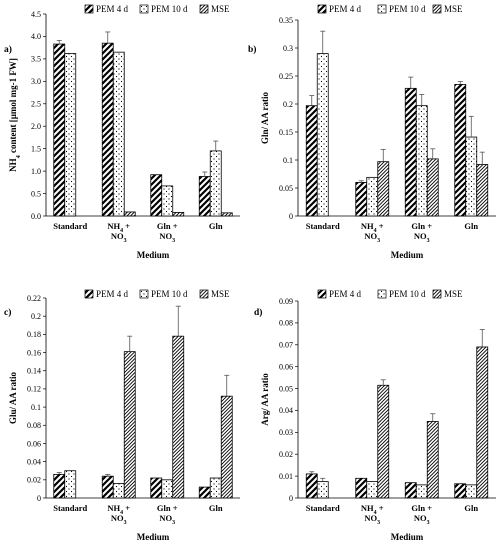  Describe the element at coordinates (34, 389) in the screenshot. I see `y-tick-label: 0.12` at that location.